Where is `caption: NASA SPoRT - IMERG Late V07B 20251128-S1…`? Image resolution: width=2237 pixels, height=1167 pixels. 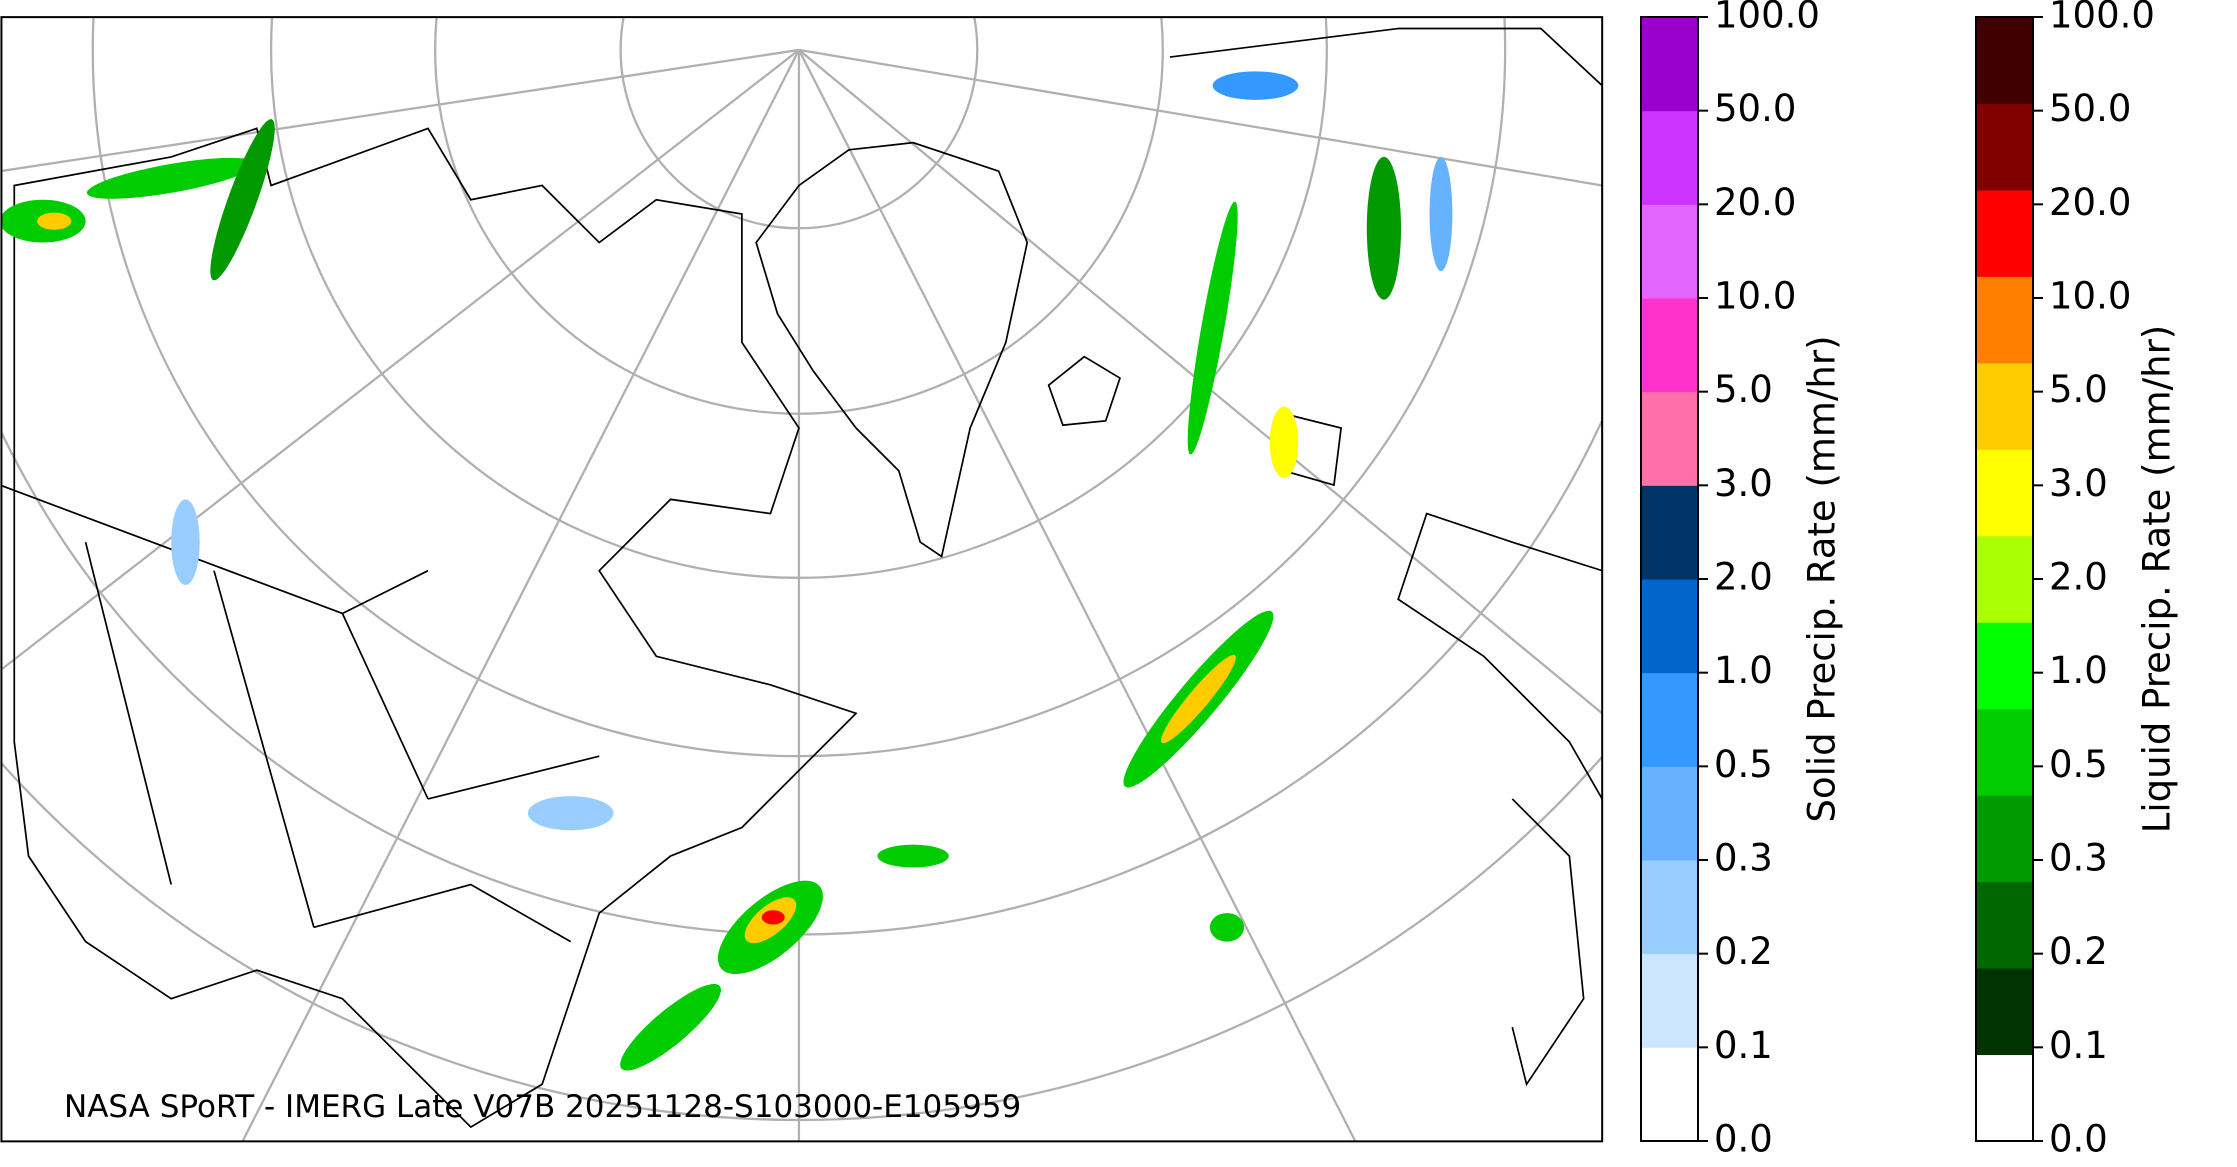
caption: NASA SPoRT - IMERG Late V07B 20251128-S1… is located at coordinates (542, 1107).